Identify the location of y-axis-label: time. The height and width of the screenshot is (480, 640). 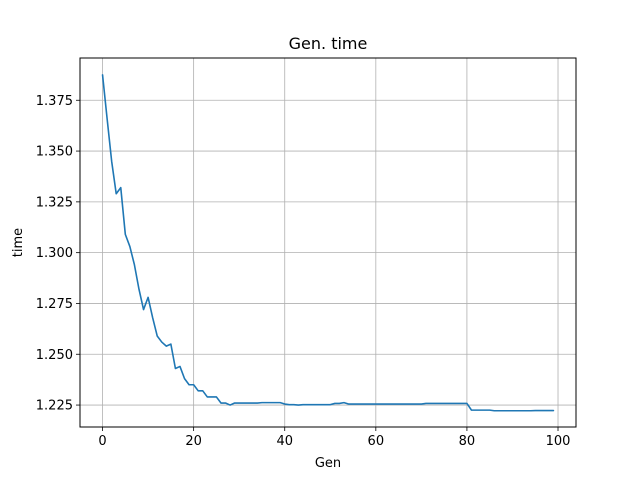
(18, 242).